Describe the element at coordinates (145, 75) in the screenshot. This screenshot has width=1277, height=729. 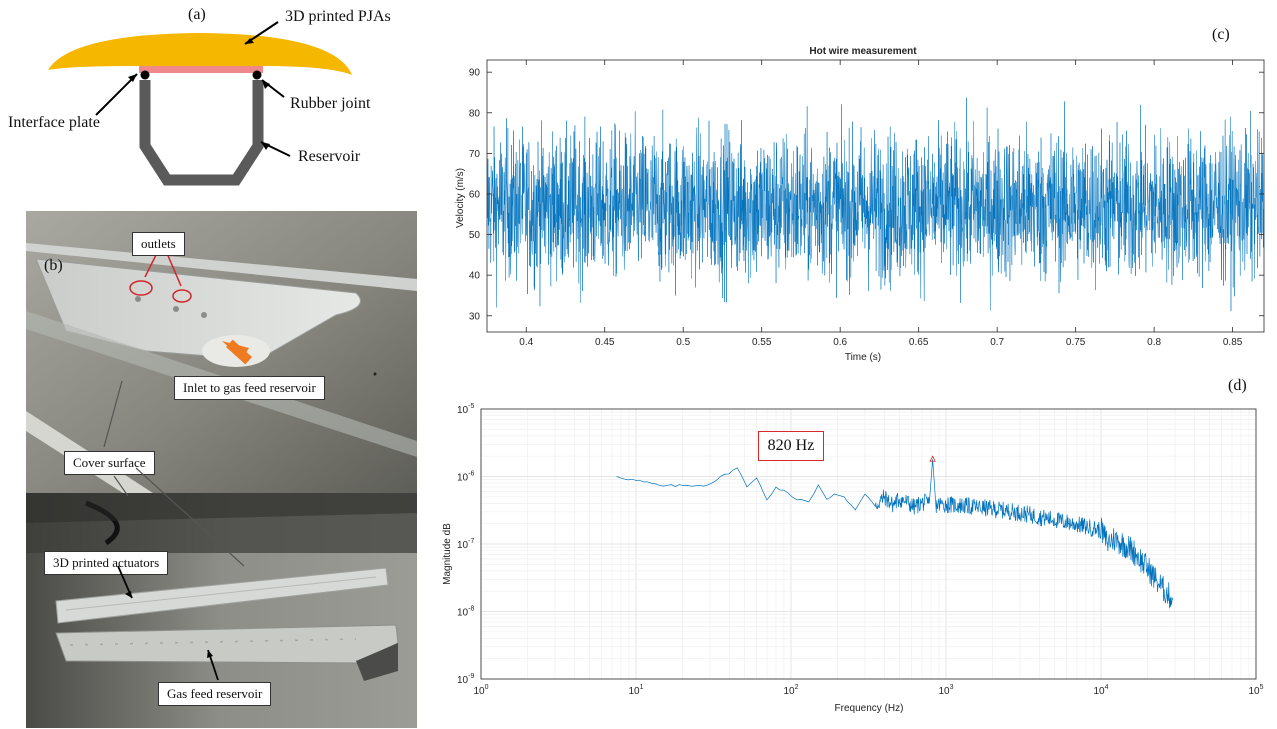
I see `rubber-joint-left` at that location.